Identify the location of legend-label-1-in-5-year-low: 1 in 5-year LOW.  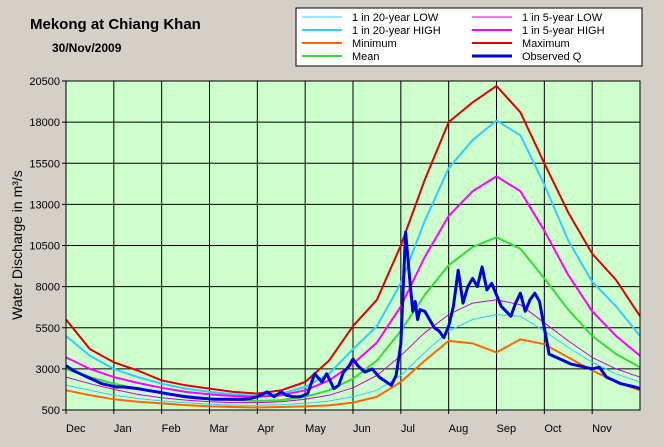
(562, 18).